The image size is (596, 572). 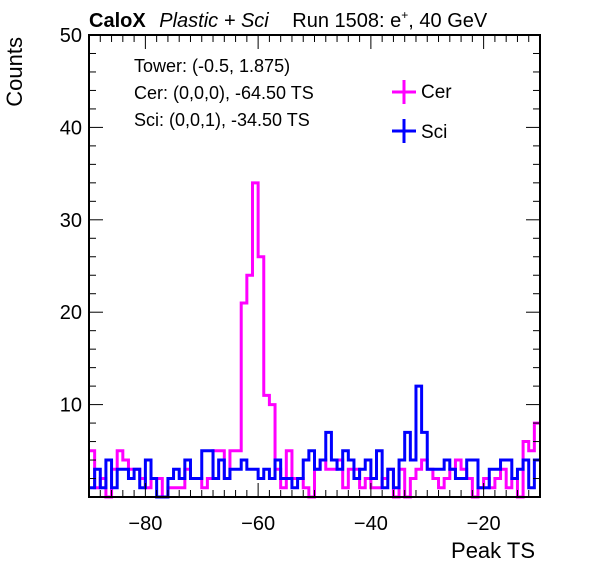 What do you see at coordinates (493, 550) in the screenshot?
I see `x-axis-label: Peak TS` at bounding box center [493, 550].